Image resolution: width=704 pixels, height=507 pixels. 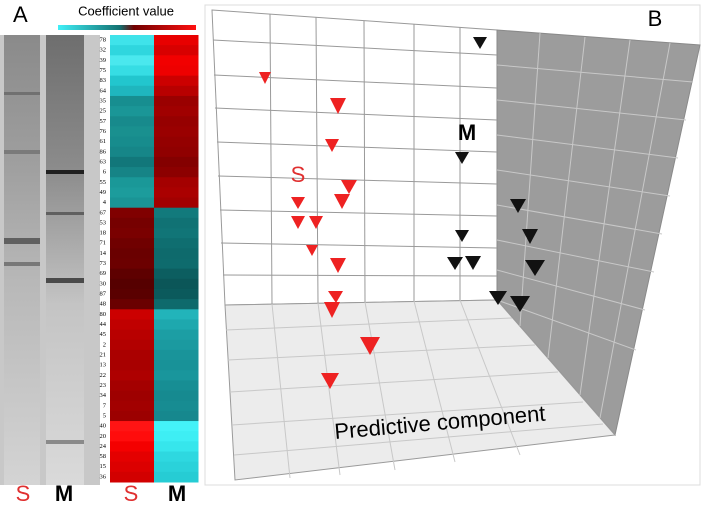 I want to click on row-label: 53, so click(x=103, y=222).